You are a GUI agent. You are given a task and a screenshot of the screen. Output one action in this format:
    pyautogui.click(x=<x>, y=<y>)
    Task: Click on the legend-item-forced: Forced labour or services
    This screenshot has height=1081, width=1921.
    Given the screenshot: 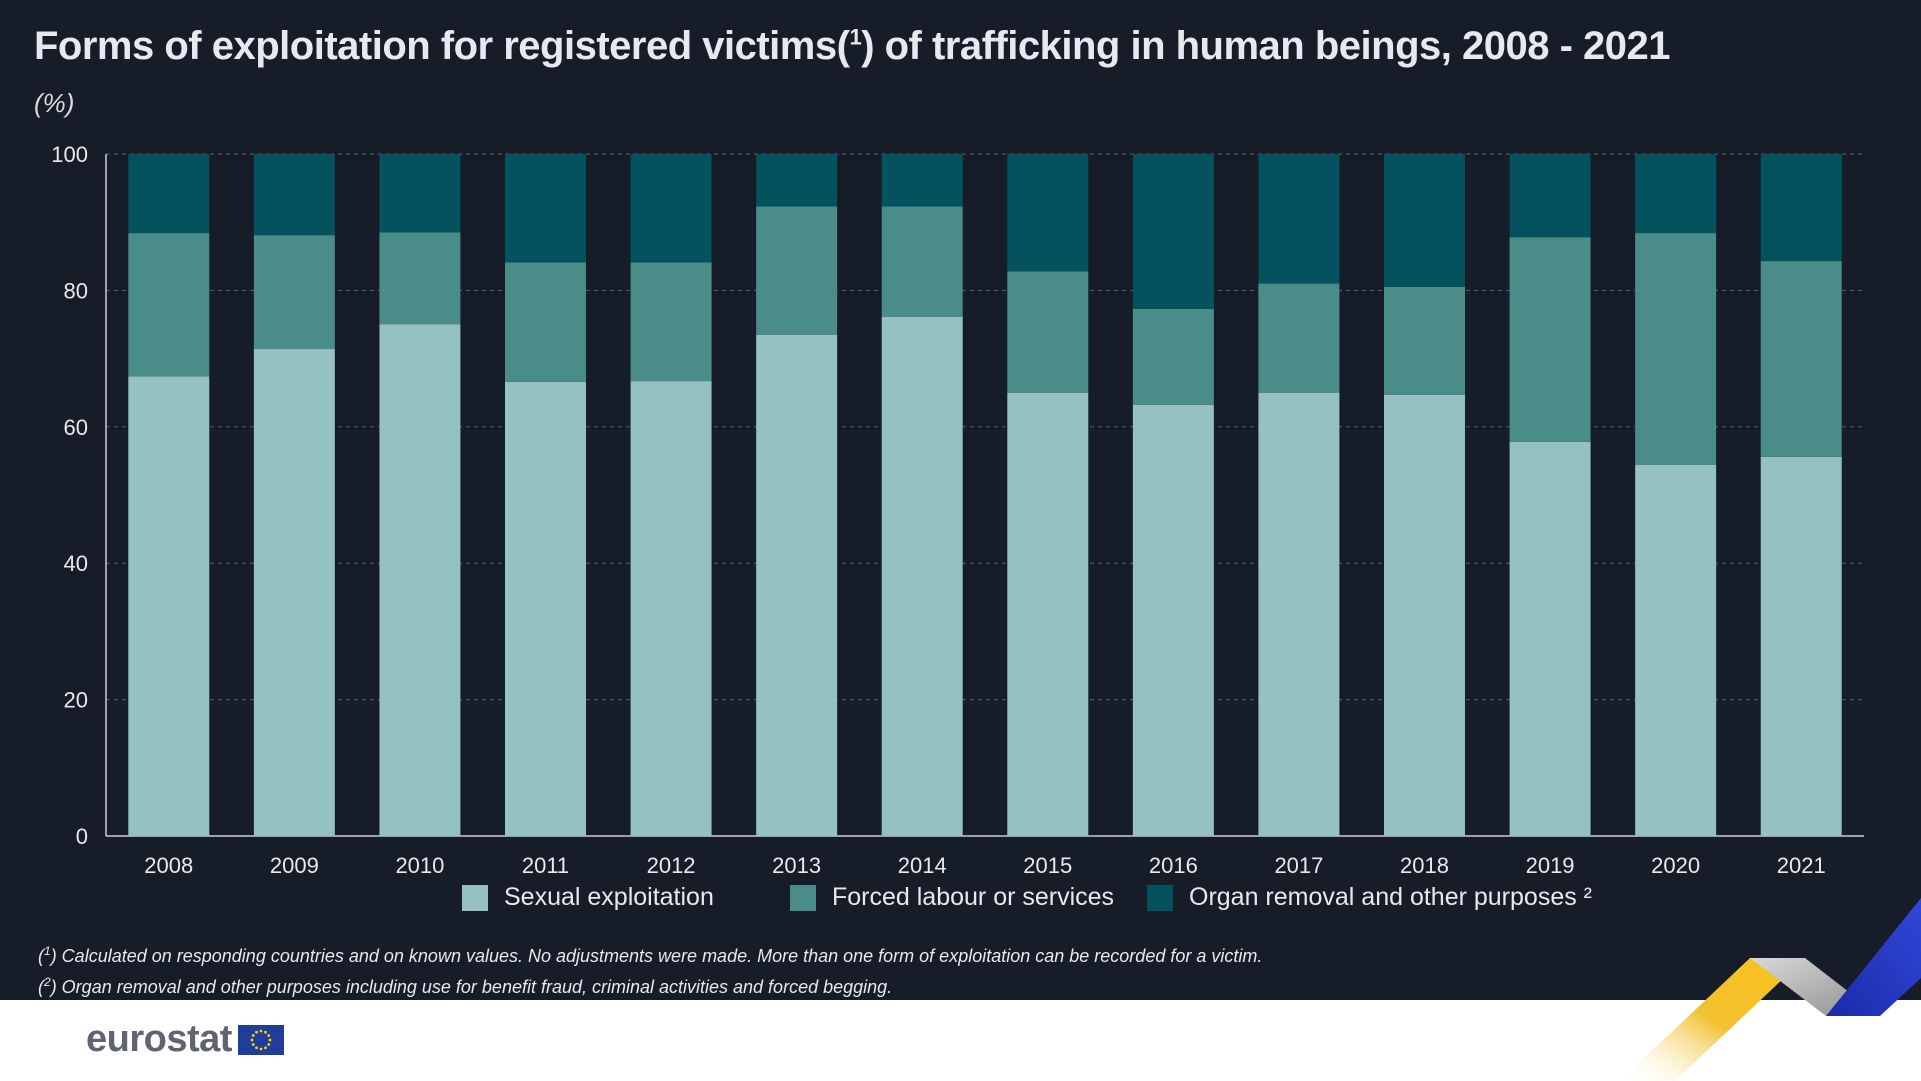 What is the action you would take?
    pyautogui.click(x=952, y=897)
    